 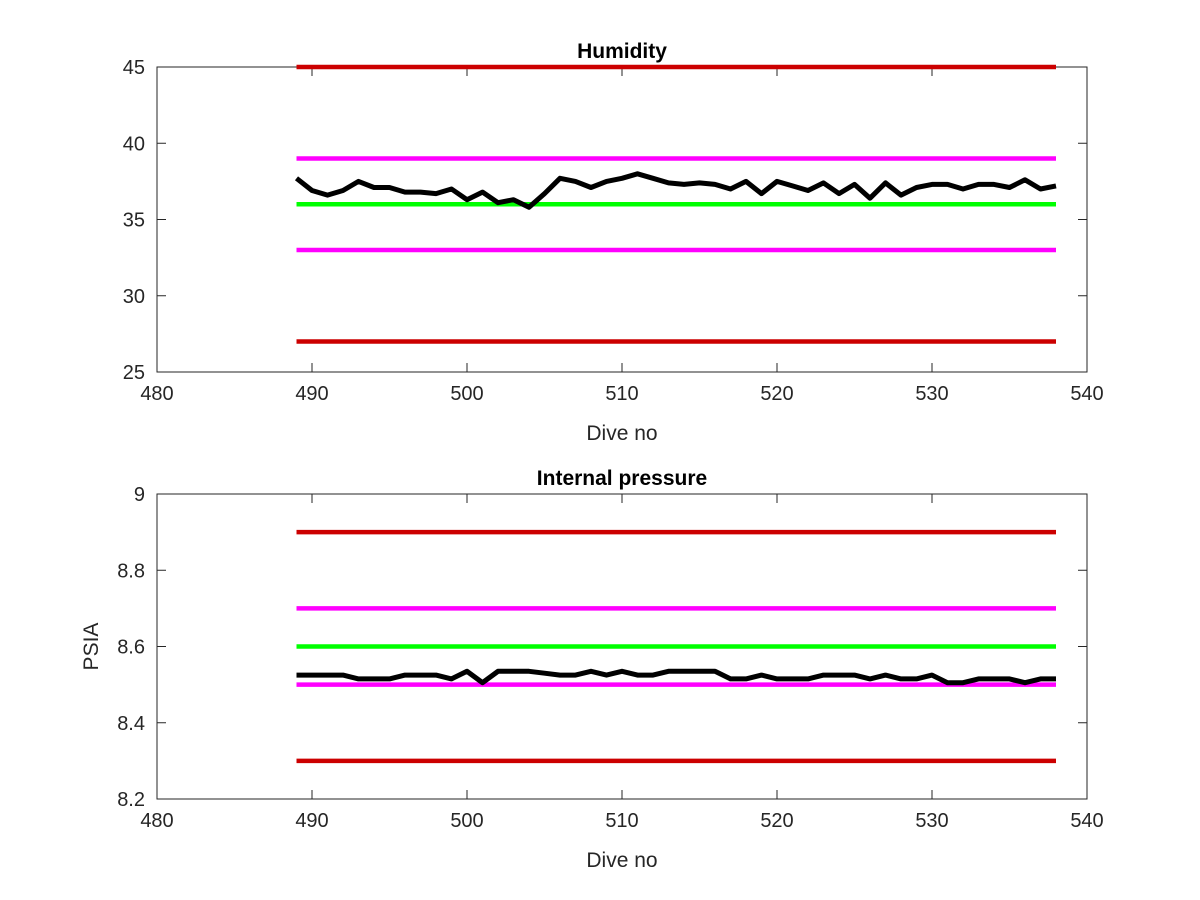 I want to click on chart-title: Internal pressure, so click(x=622, y=478).